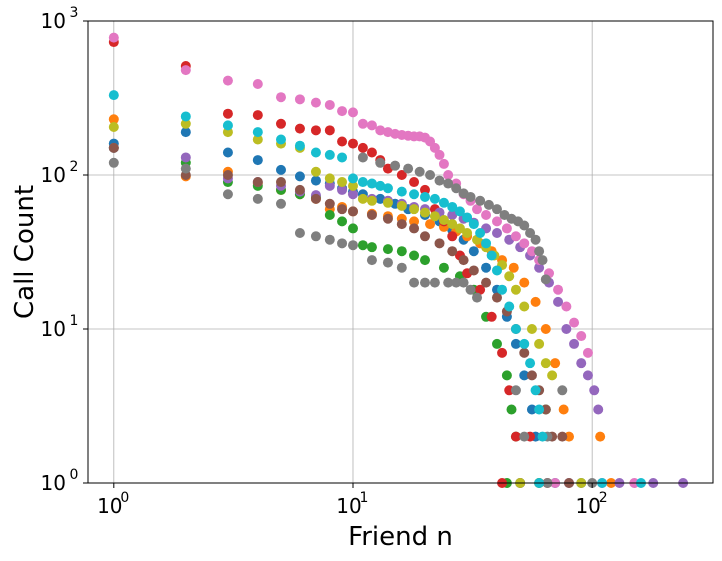  Describe the element at coordinates (25, 252) in the screenshot. I see `y-axis-label: Call Count` at that location.